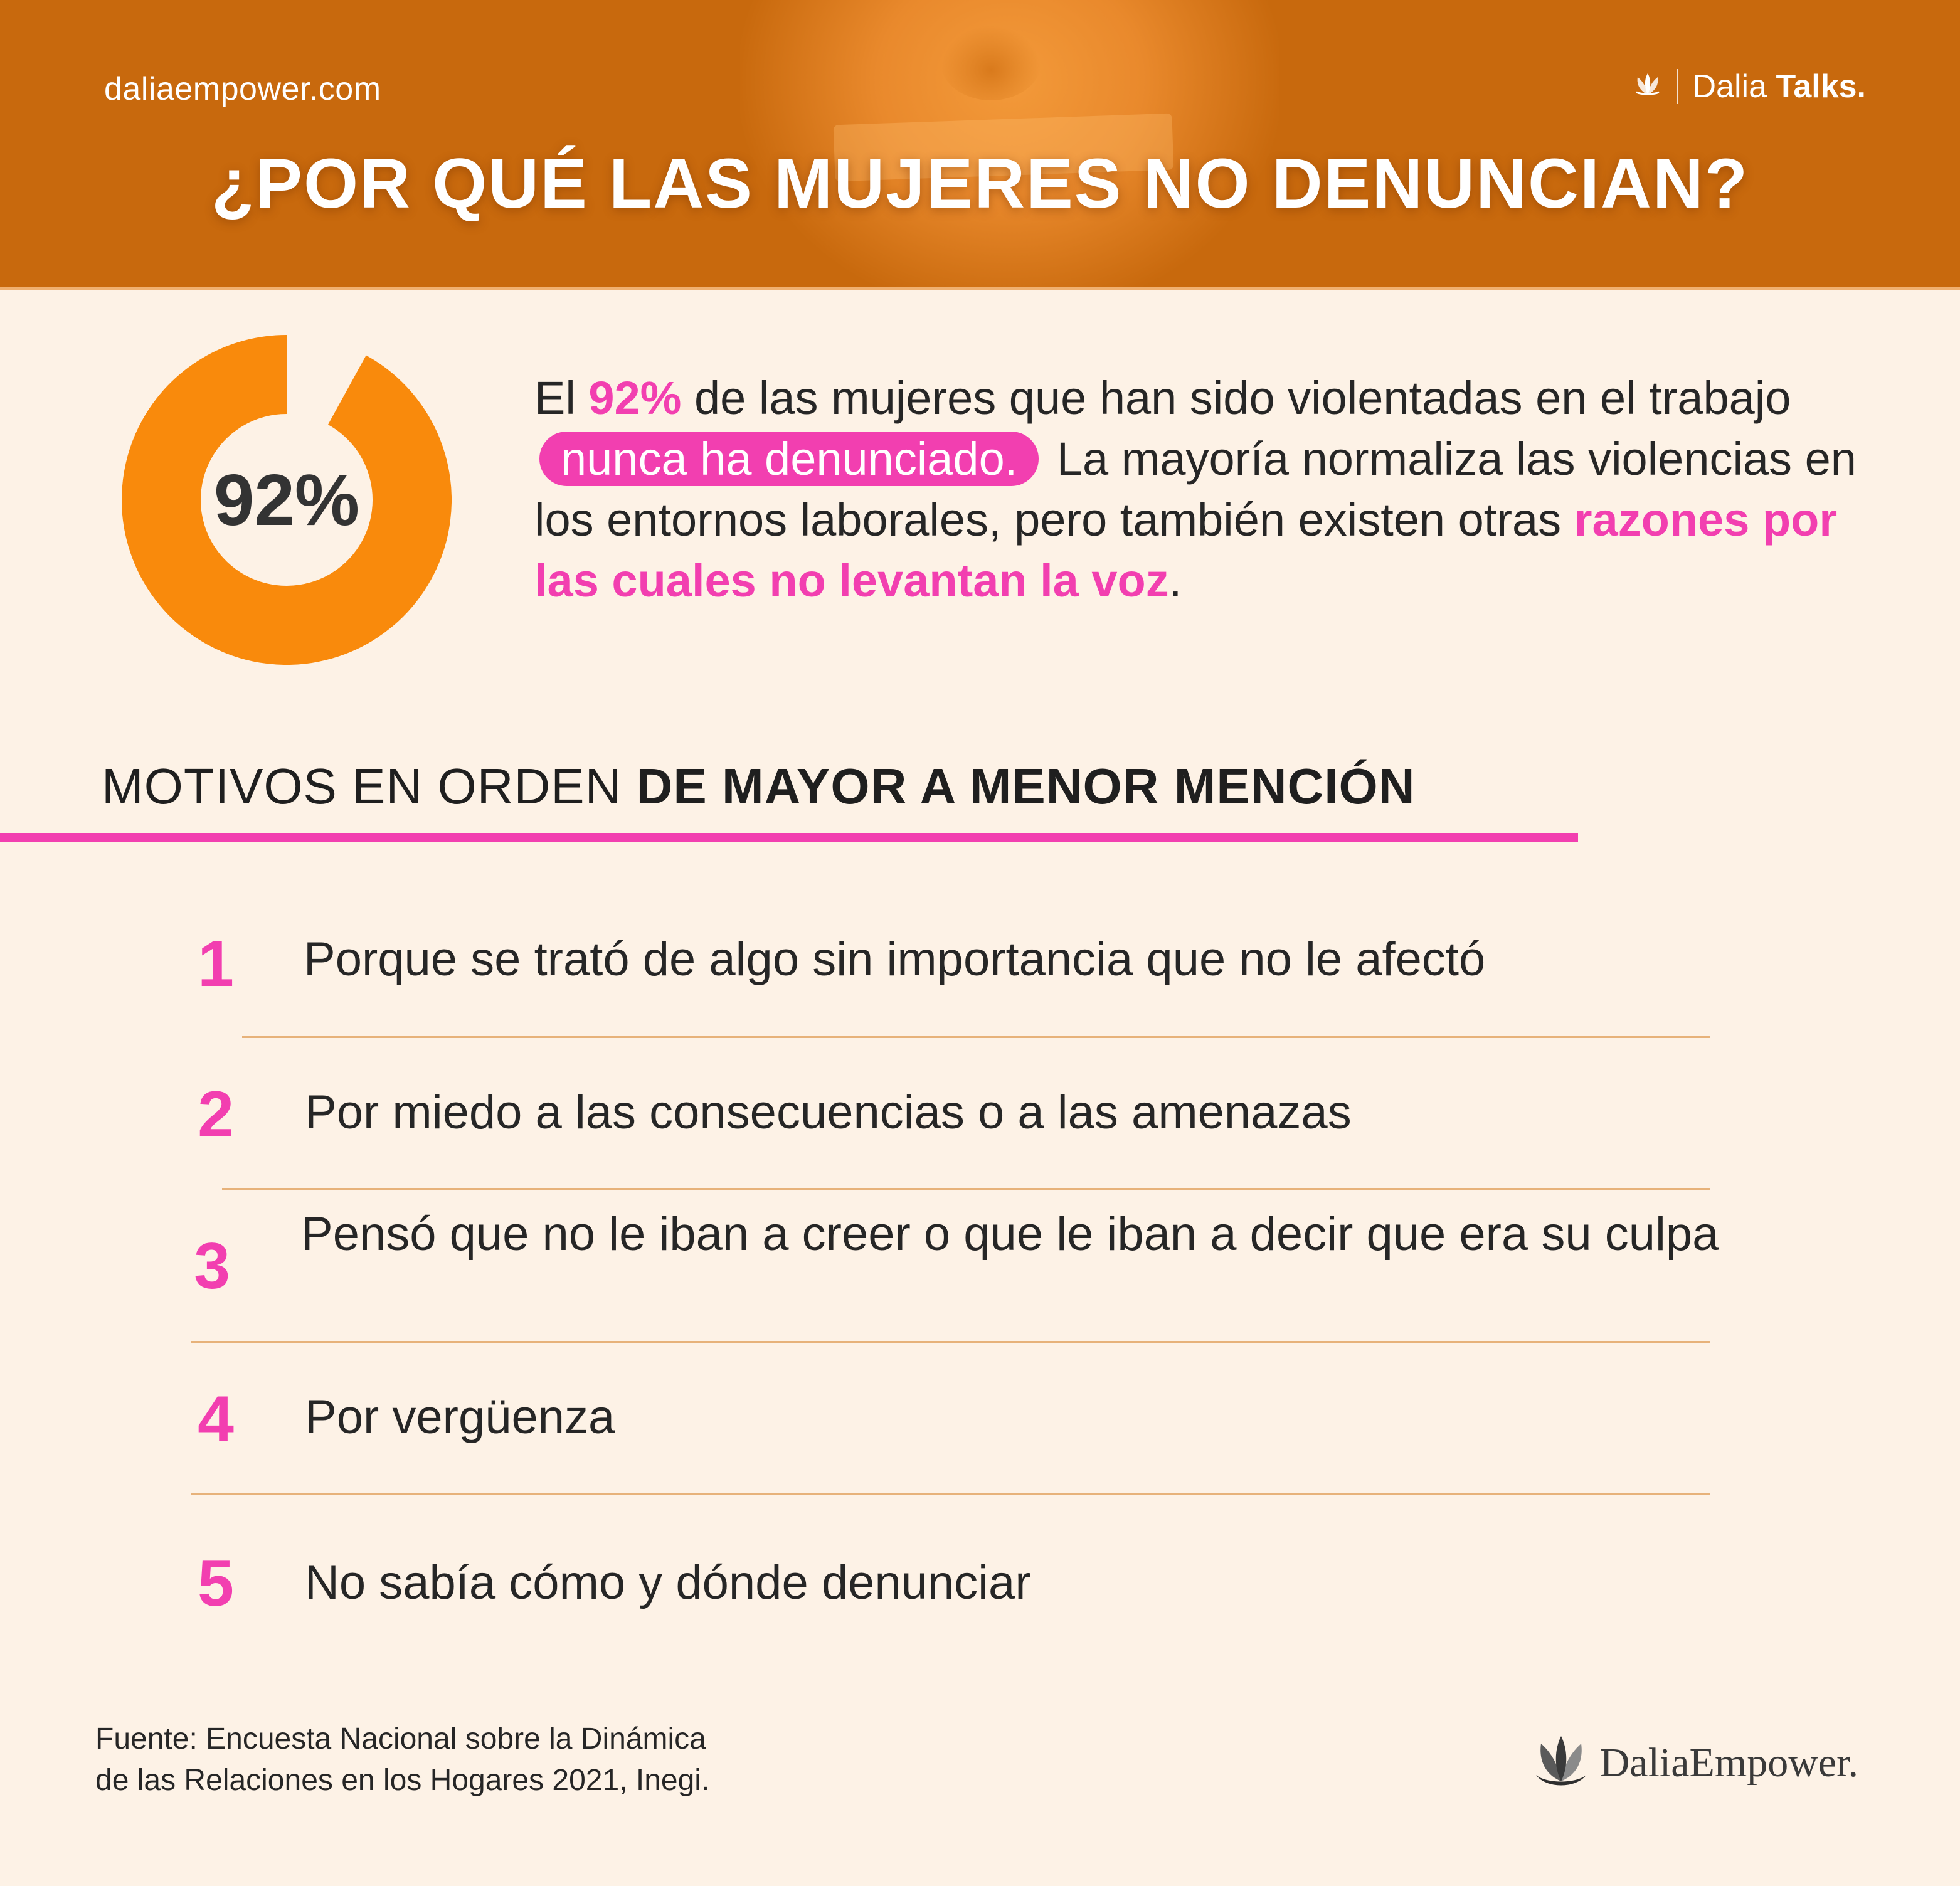  Describe the element at coordinates (216, 1114) in the screenshot. I see `reason-number: 2` at that location.